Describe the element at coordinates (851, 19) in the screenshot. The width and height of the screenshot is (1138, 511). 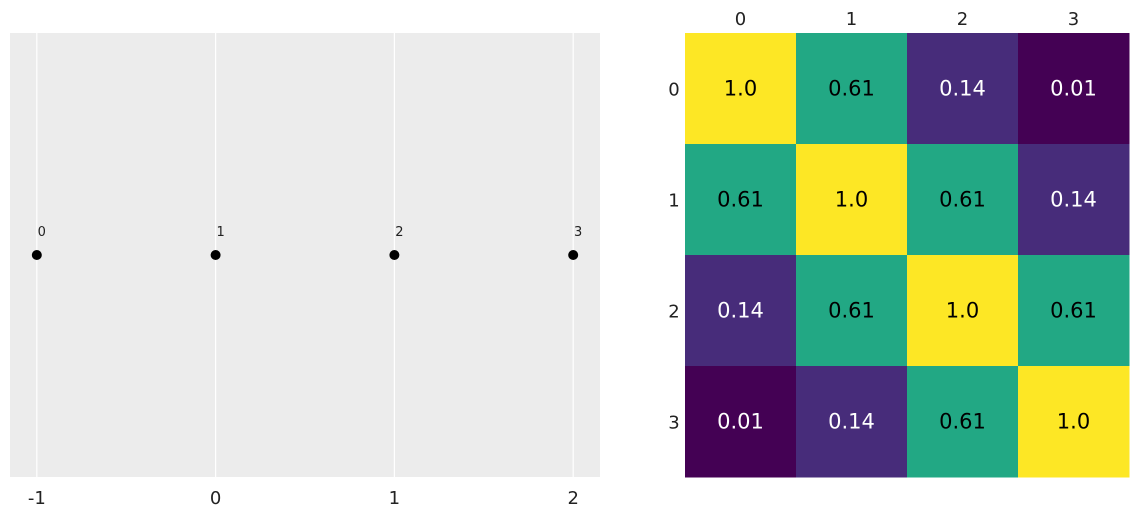
I see `heatmap-column-label: 1` at that location.